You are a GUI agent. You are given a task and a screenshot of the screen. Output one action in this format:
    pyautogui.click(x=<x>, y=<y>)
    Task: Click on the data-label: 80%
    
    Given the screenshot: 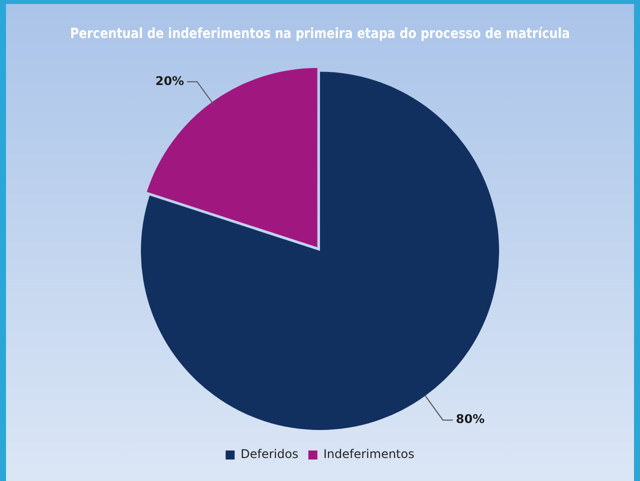 What is the action you would take?
    pyautogui.click(x=470, y=419)
    